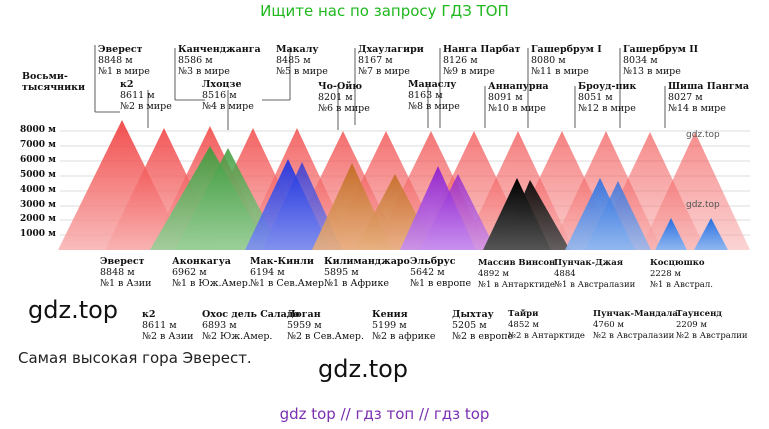 This screenshot has width=769, height=429. Describe the element at coordinates (546, 325) in the screenshot. I see `bottom-label-tyree: Тайри 4852 м №2 в Антарктиде` at that location.